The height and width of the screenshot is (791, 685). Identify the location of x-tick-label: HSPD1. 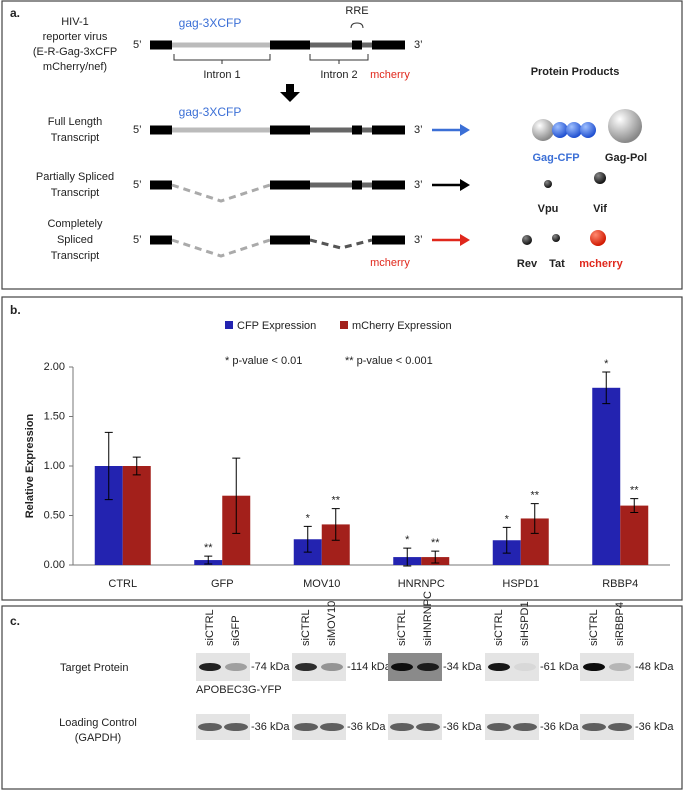
(520, 584).